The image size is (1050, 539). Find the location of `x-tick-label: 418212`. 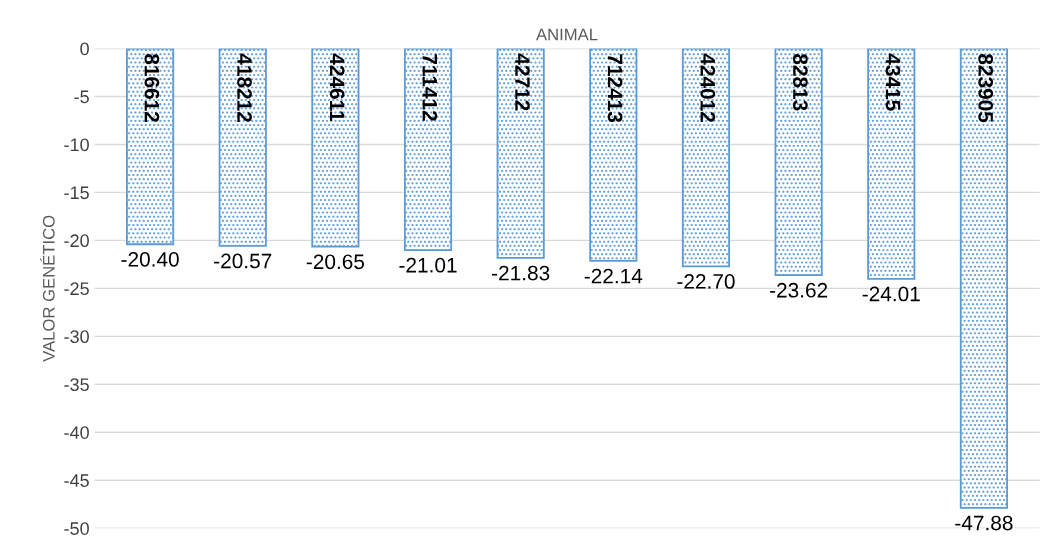

x-tick-label: 418212 is located at coordinates (244, 87).